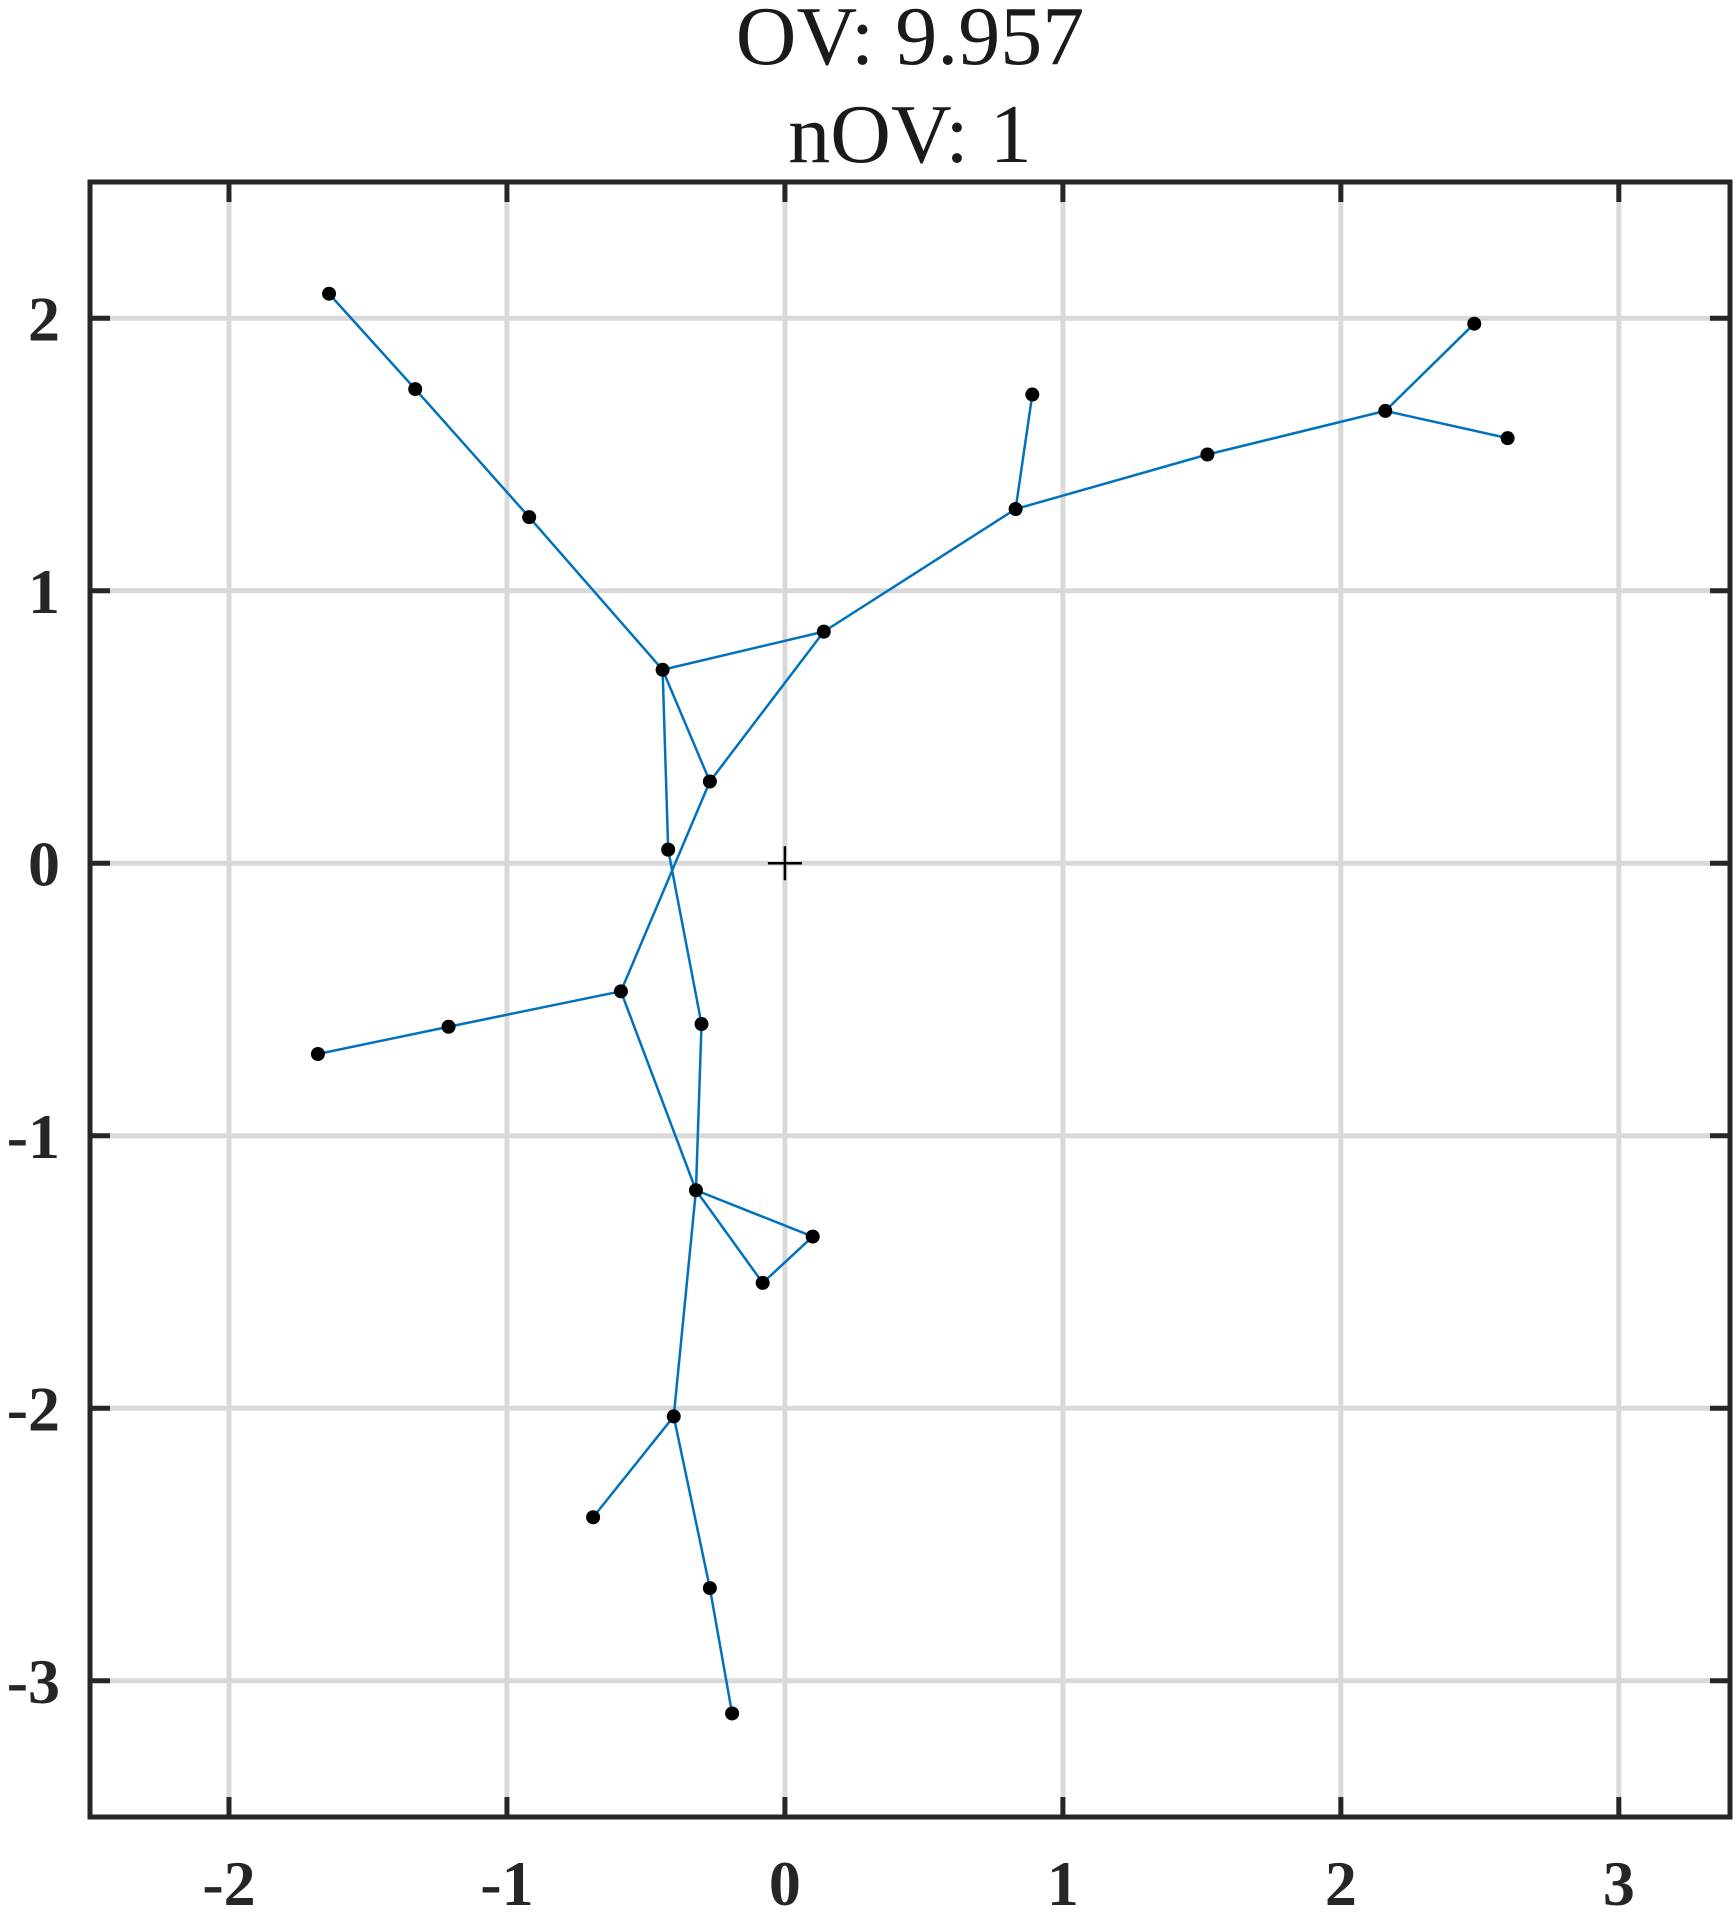 This screenshot has height=1925, width=1736. I want to click on x-tick-label: -1, so click(506, 1883).